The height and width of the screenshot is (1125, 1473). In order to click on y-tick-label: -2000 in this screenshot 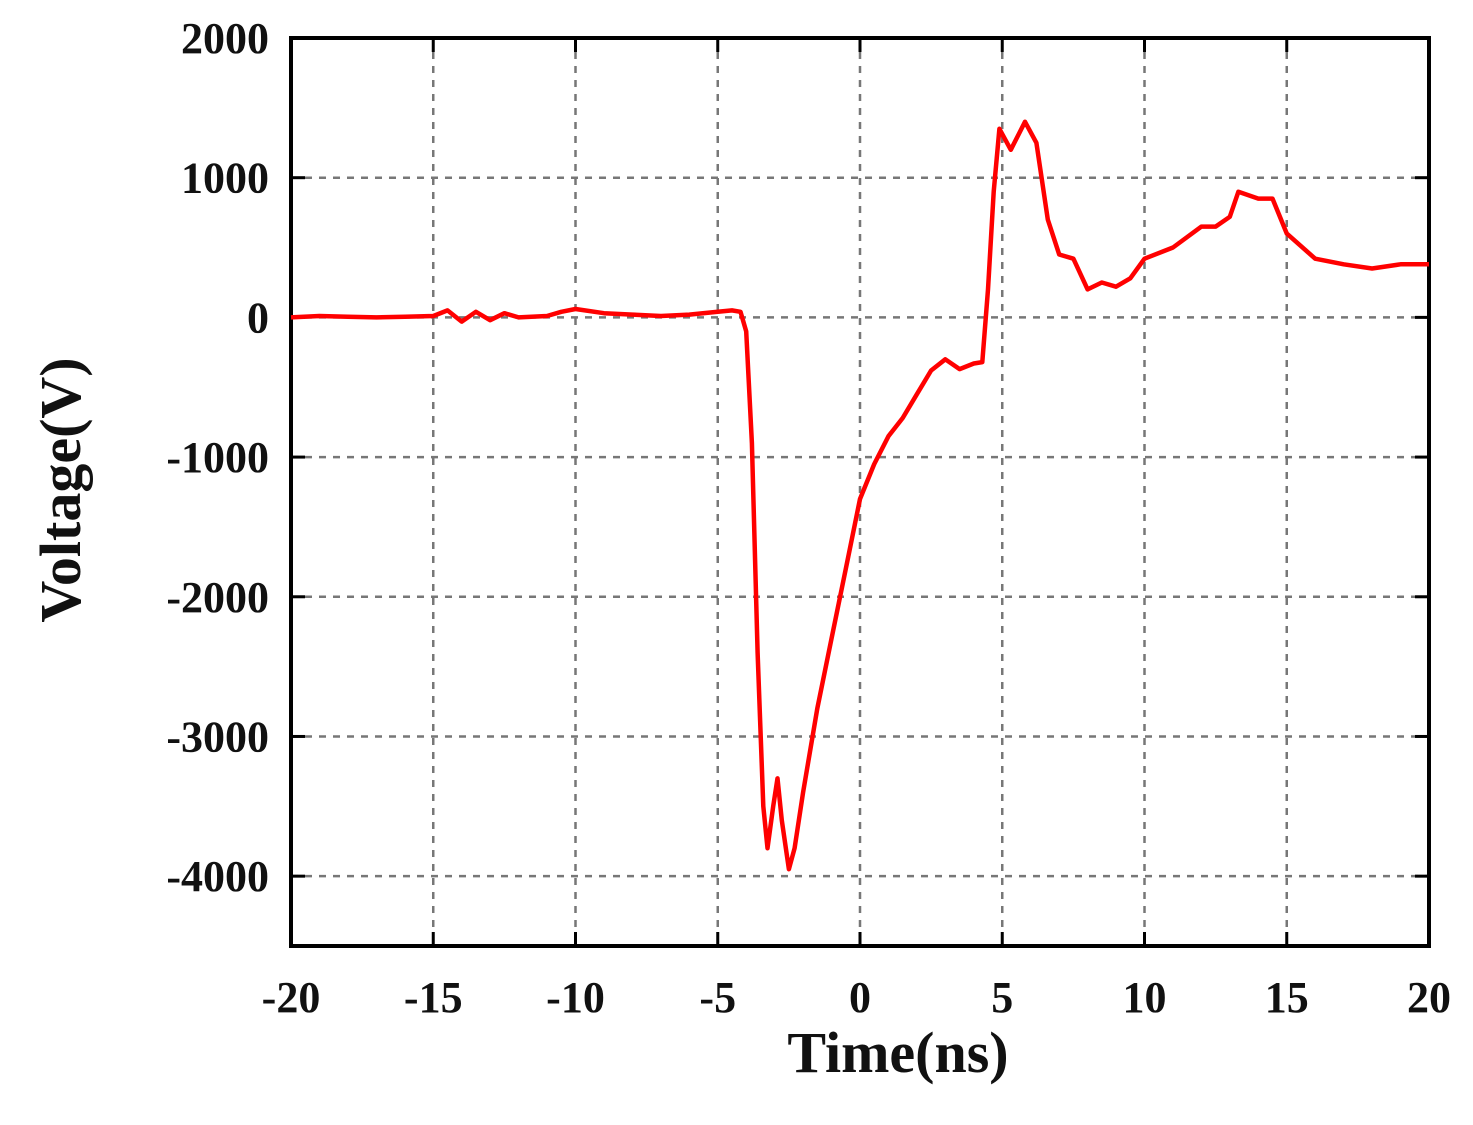, I will do `click(217, 597)`.